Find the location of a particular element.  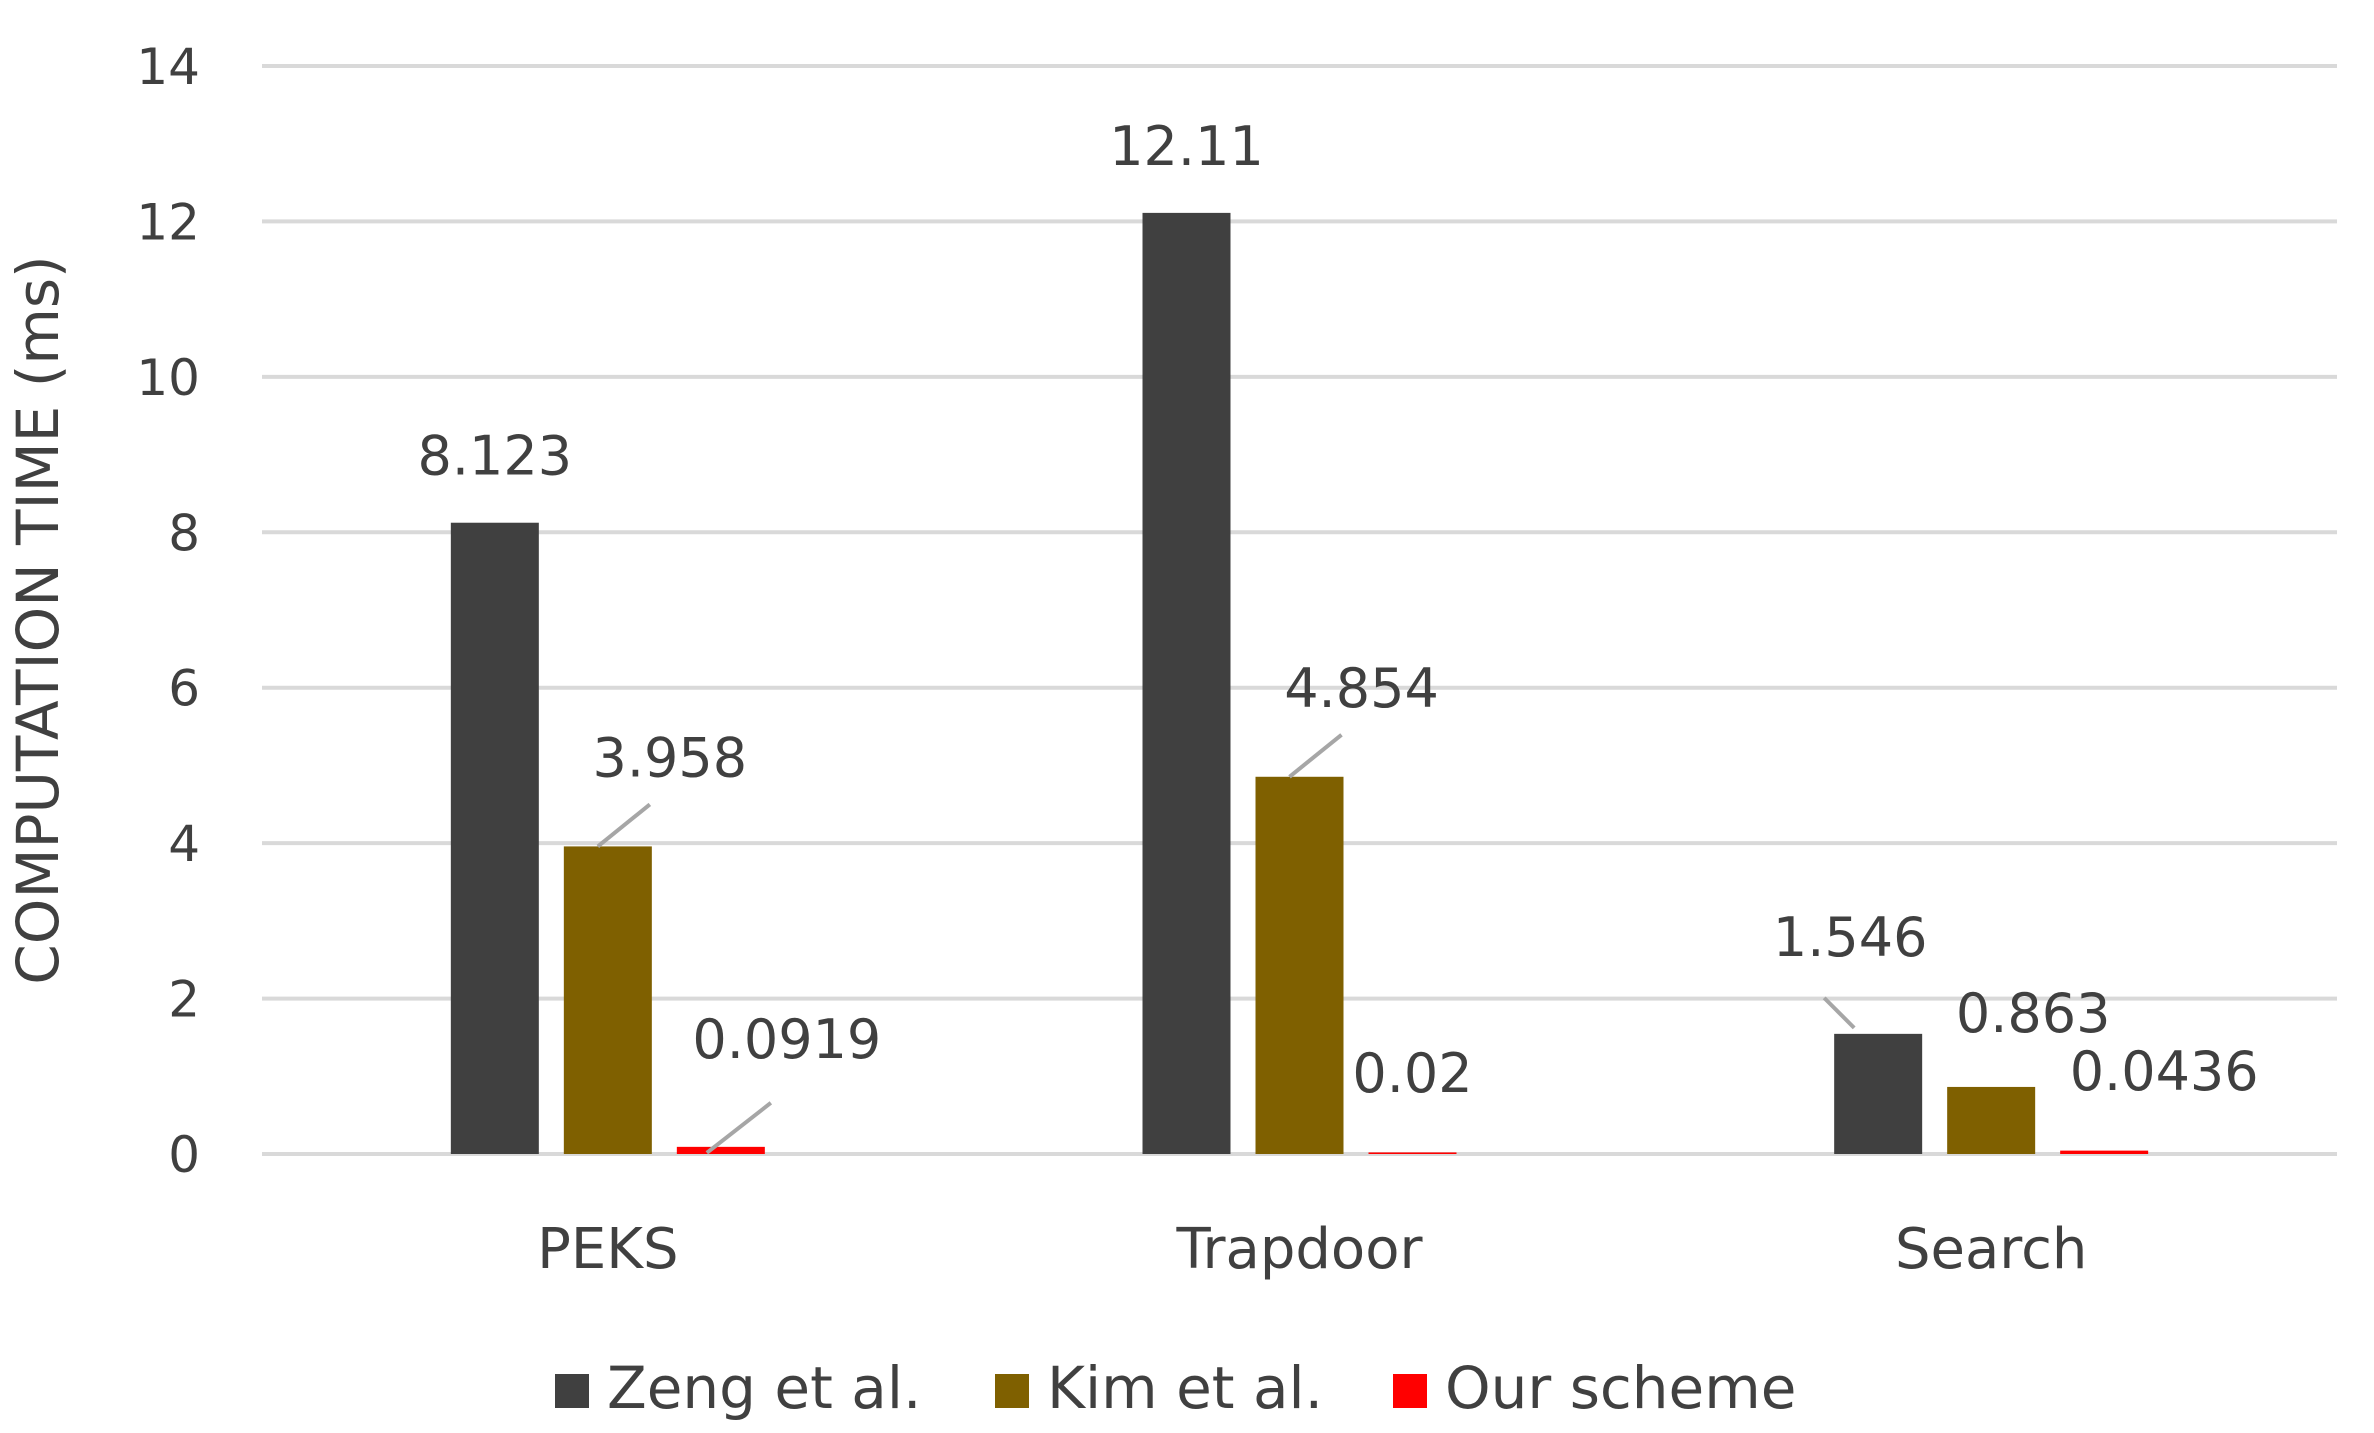

data-label: 4.854 is located at coordinates (1361, 688).